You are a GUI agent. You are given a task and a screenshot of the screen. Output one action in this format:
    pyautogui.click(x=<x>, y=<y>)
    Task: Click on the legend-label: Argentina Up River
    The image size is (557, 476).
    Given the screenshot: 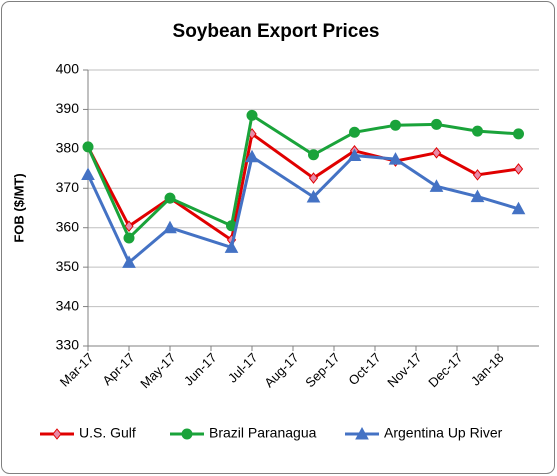 What is the action you would take?
    pyautogui.click(x=443, y=433)
    